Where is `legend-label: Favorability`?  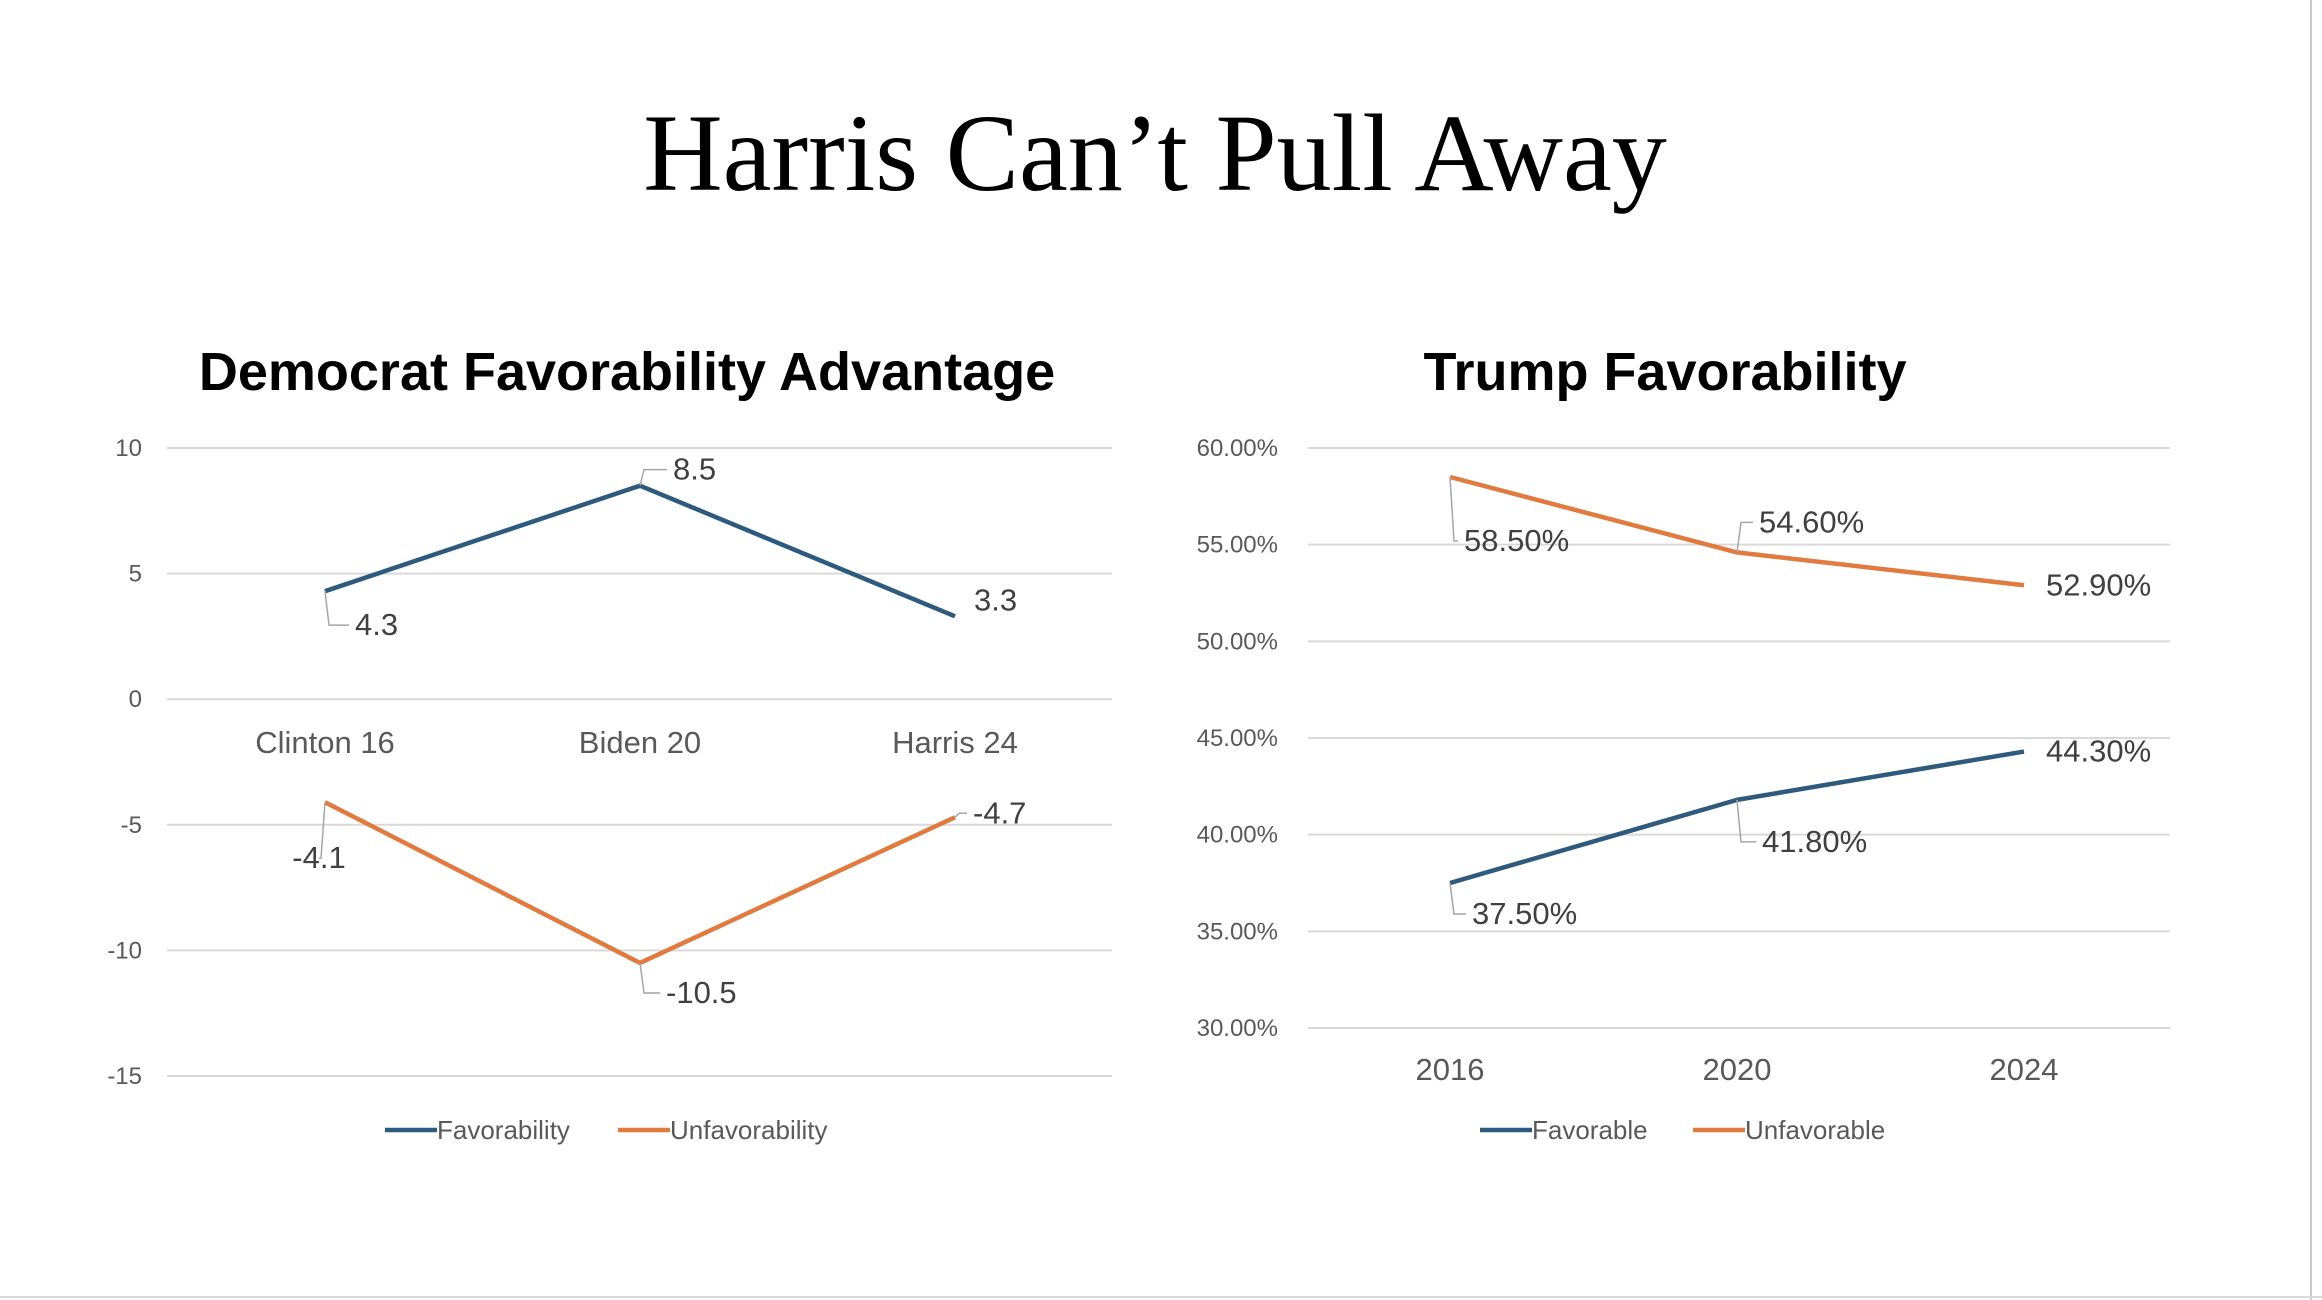
legend-label: Favorability is located at coordinates (503, 1130).